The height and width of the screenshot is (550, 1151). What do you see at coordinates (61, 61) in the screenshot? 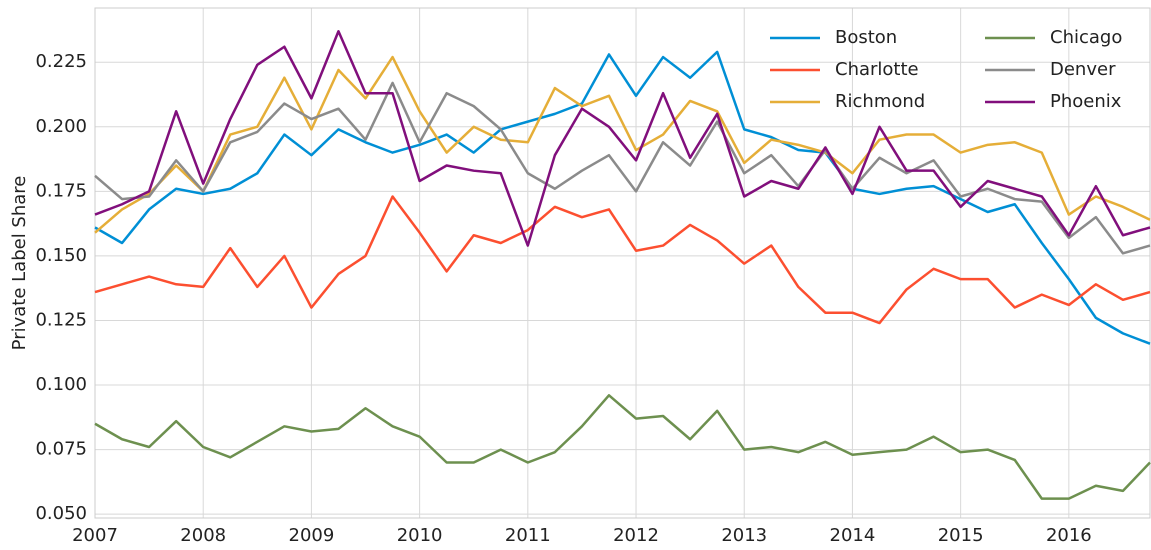
I see `y-tick-label: 0.225` at bounding box center [61, 61].